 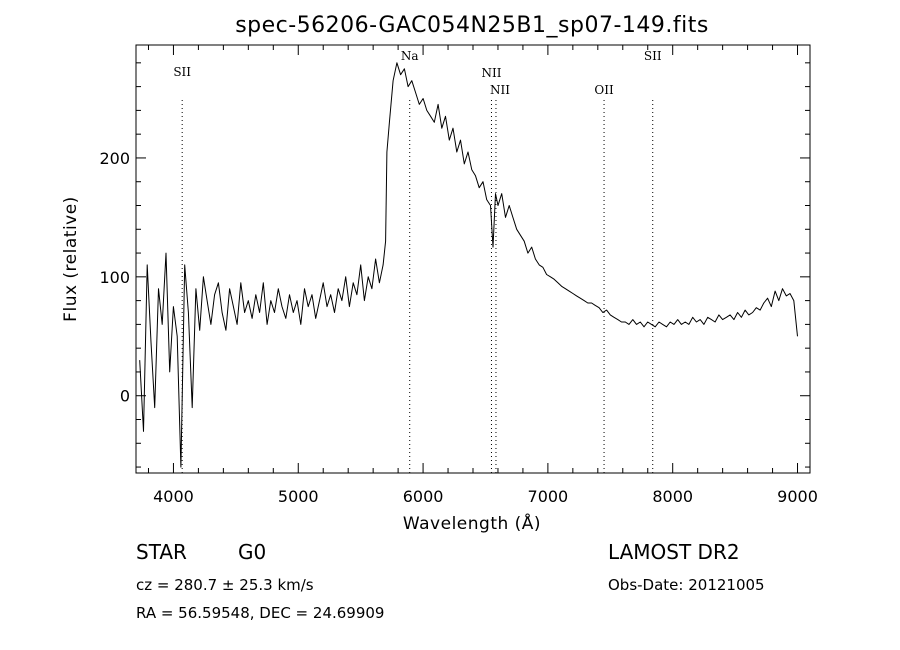 What do you see at coordinates (674, 552) in the screenshot?
I see `survey-label: LAMOST DR2` at bounding box center [674, 552].